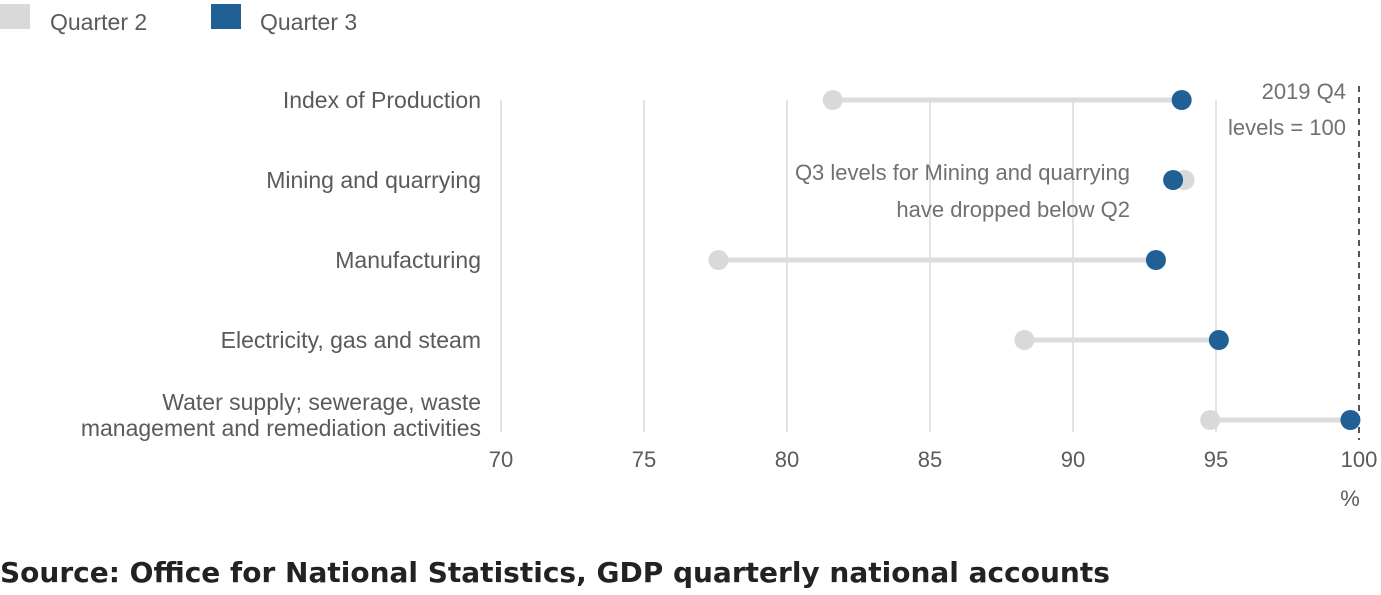 The width and height of the screenshot is (1381, 595). I want to click on x-tick-label-75: 75, so click(644, 459).